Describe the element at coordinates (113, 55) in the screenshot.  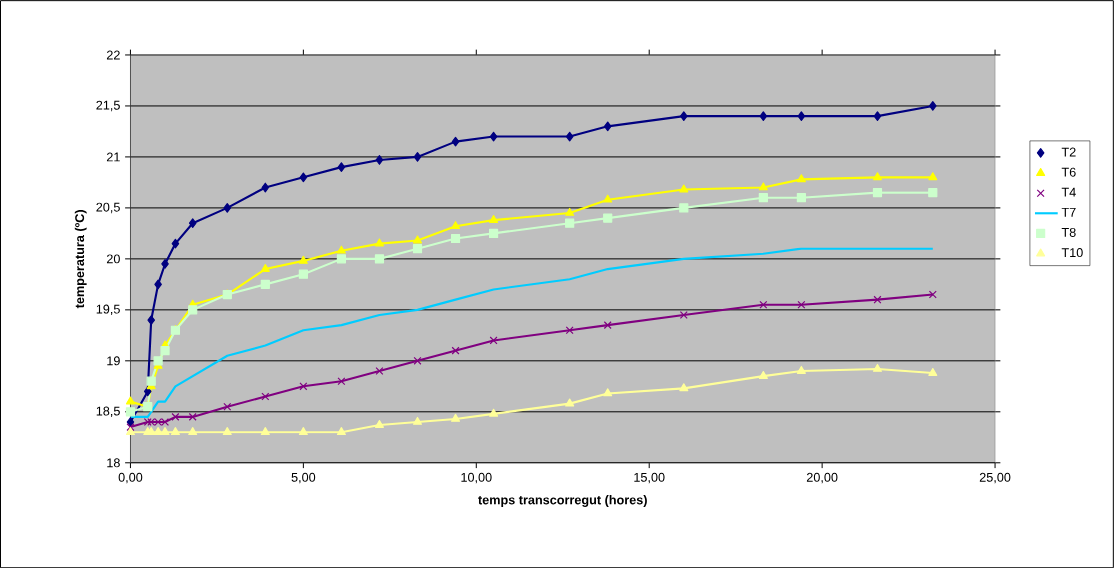
I see `y-tick-label: 22` at that location.